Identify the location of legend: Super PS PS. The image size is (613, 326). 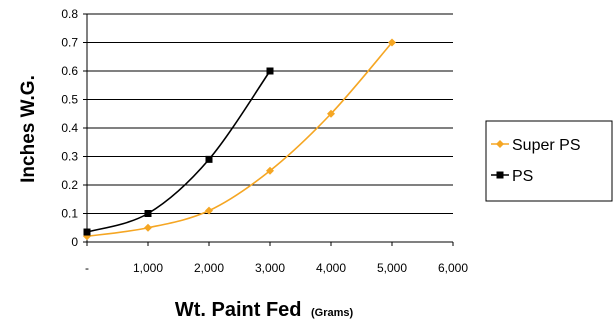
(549, 161).